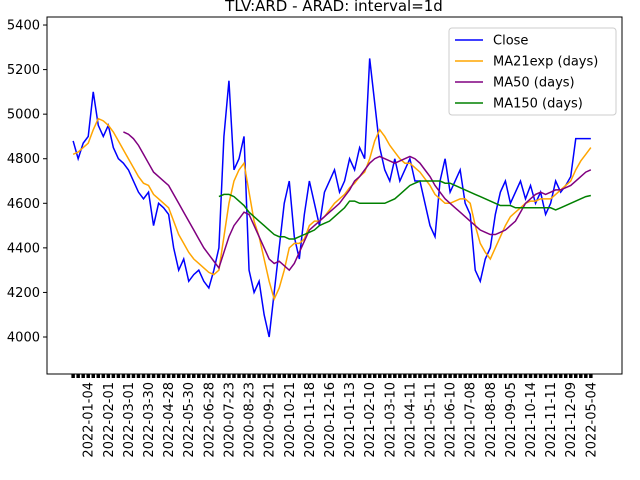  What do you see at coordinates (491, 420) in the screenshot?
I see `x-tick-label: 2021-08-08` at bounding box center [491, 420].